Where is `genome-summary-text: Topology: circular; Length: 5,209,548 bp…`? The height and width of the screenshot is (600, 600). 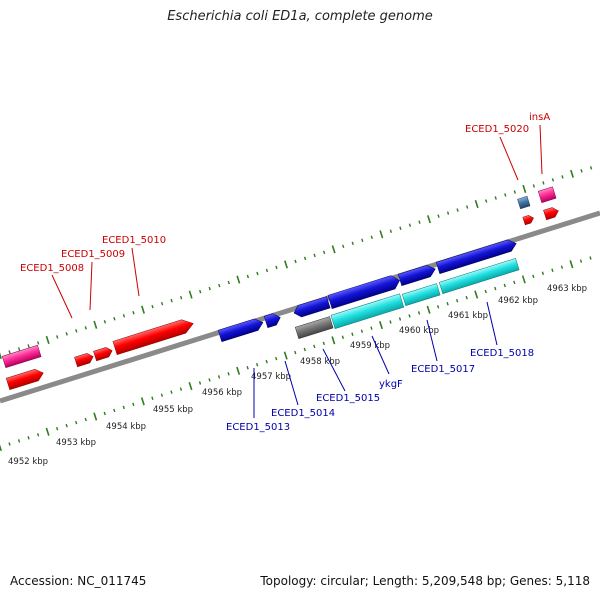
genome-summary-text: Topology: circular; Length: 5,209,548 bp… is located at coordinates (425, 581).